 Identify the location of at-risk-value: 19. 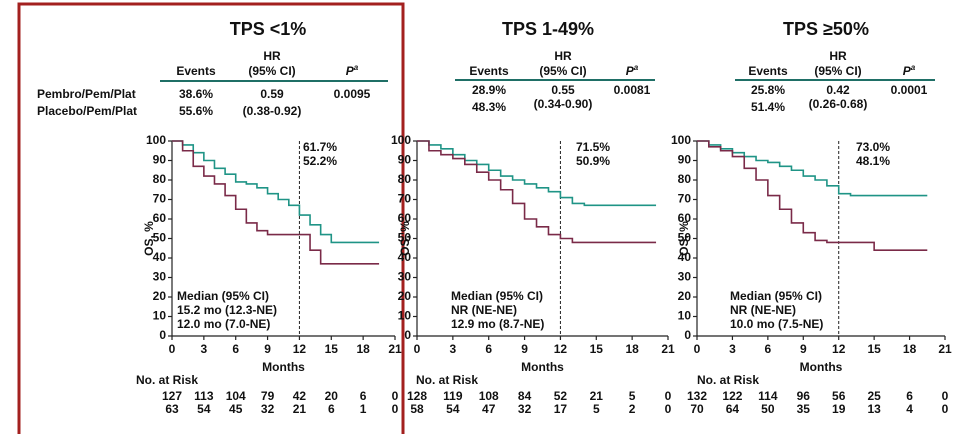
(839, 409).